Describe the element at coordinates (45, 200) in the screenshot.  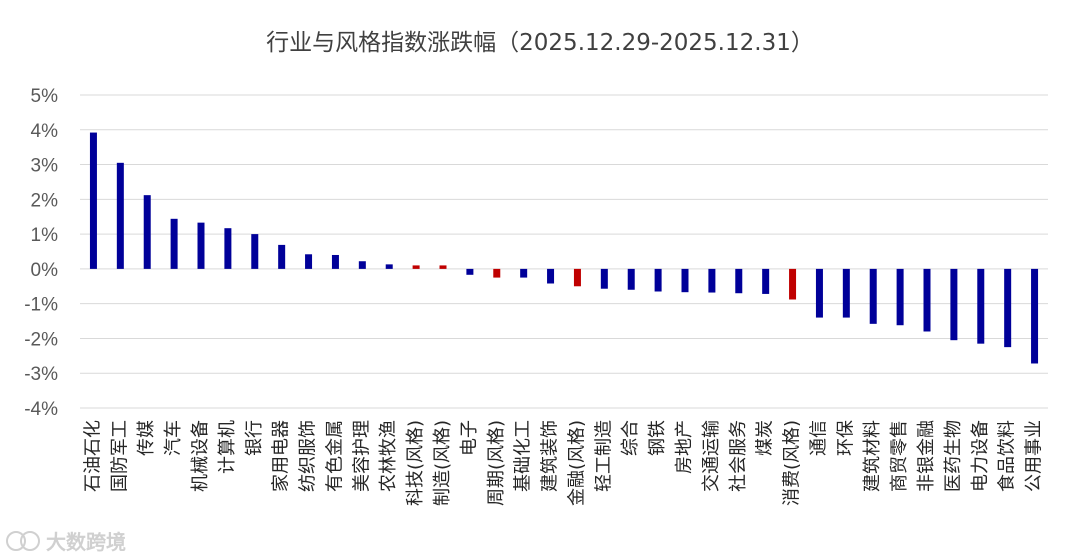
I see `y-tick-label: 2%` at that location.